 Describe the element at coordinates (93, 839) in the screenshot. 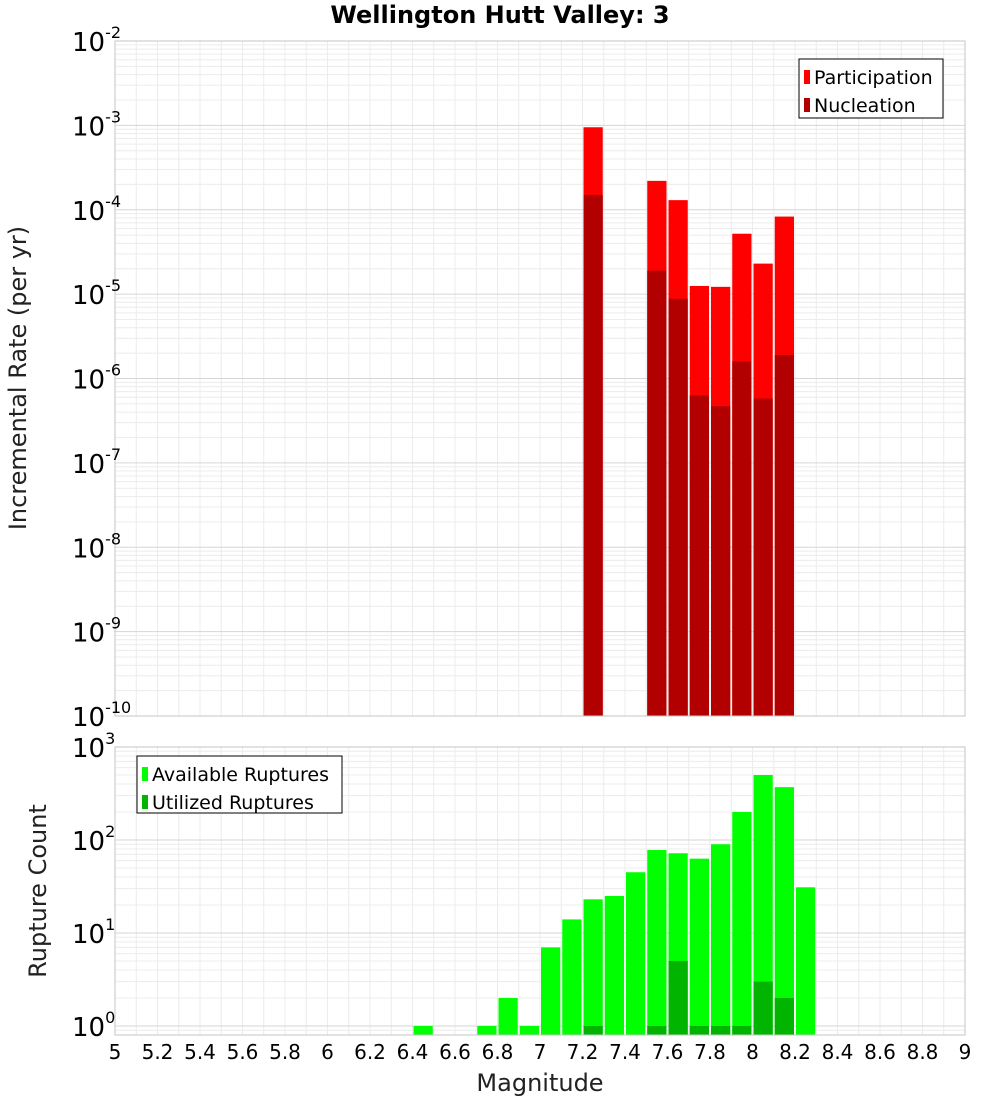

I see `bottom-y-tick-label: 10²` at that location.